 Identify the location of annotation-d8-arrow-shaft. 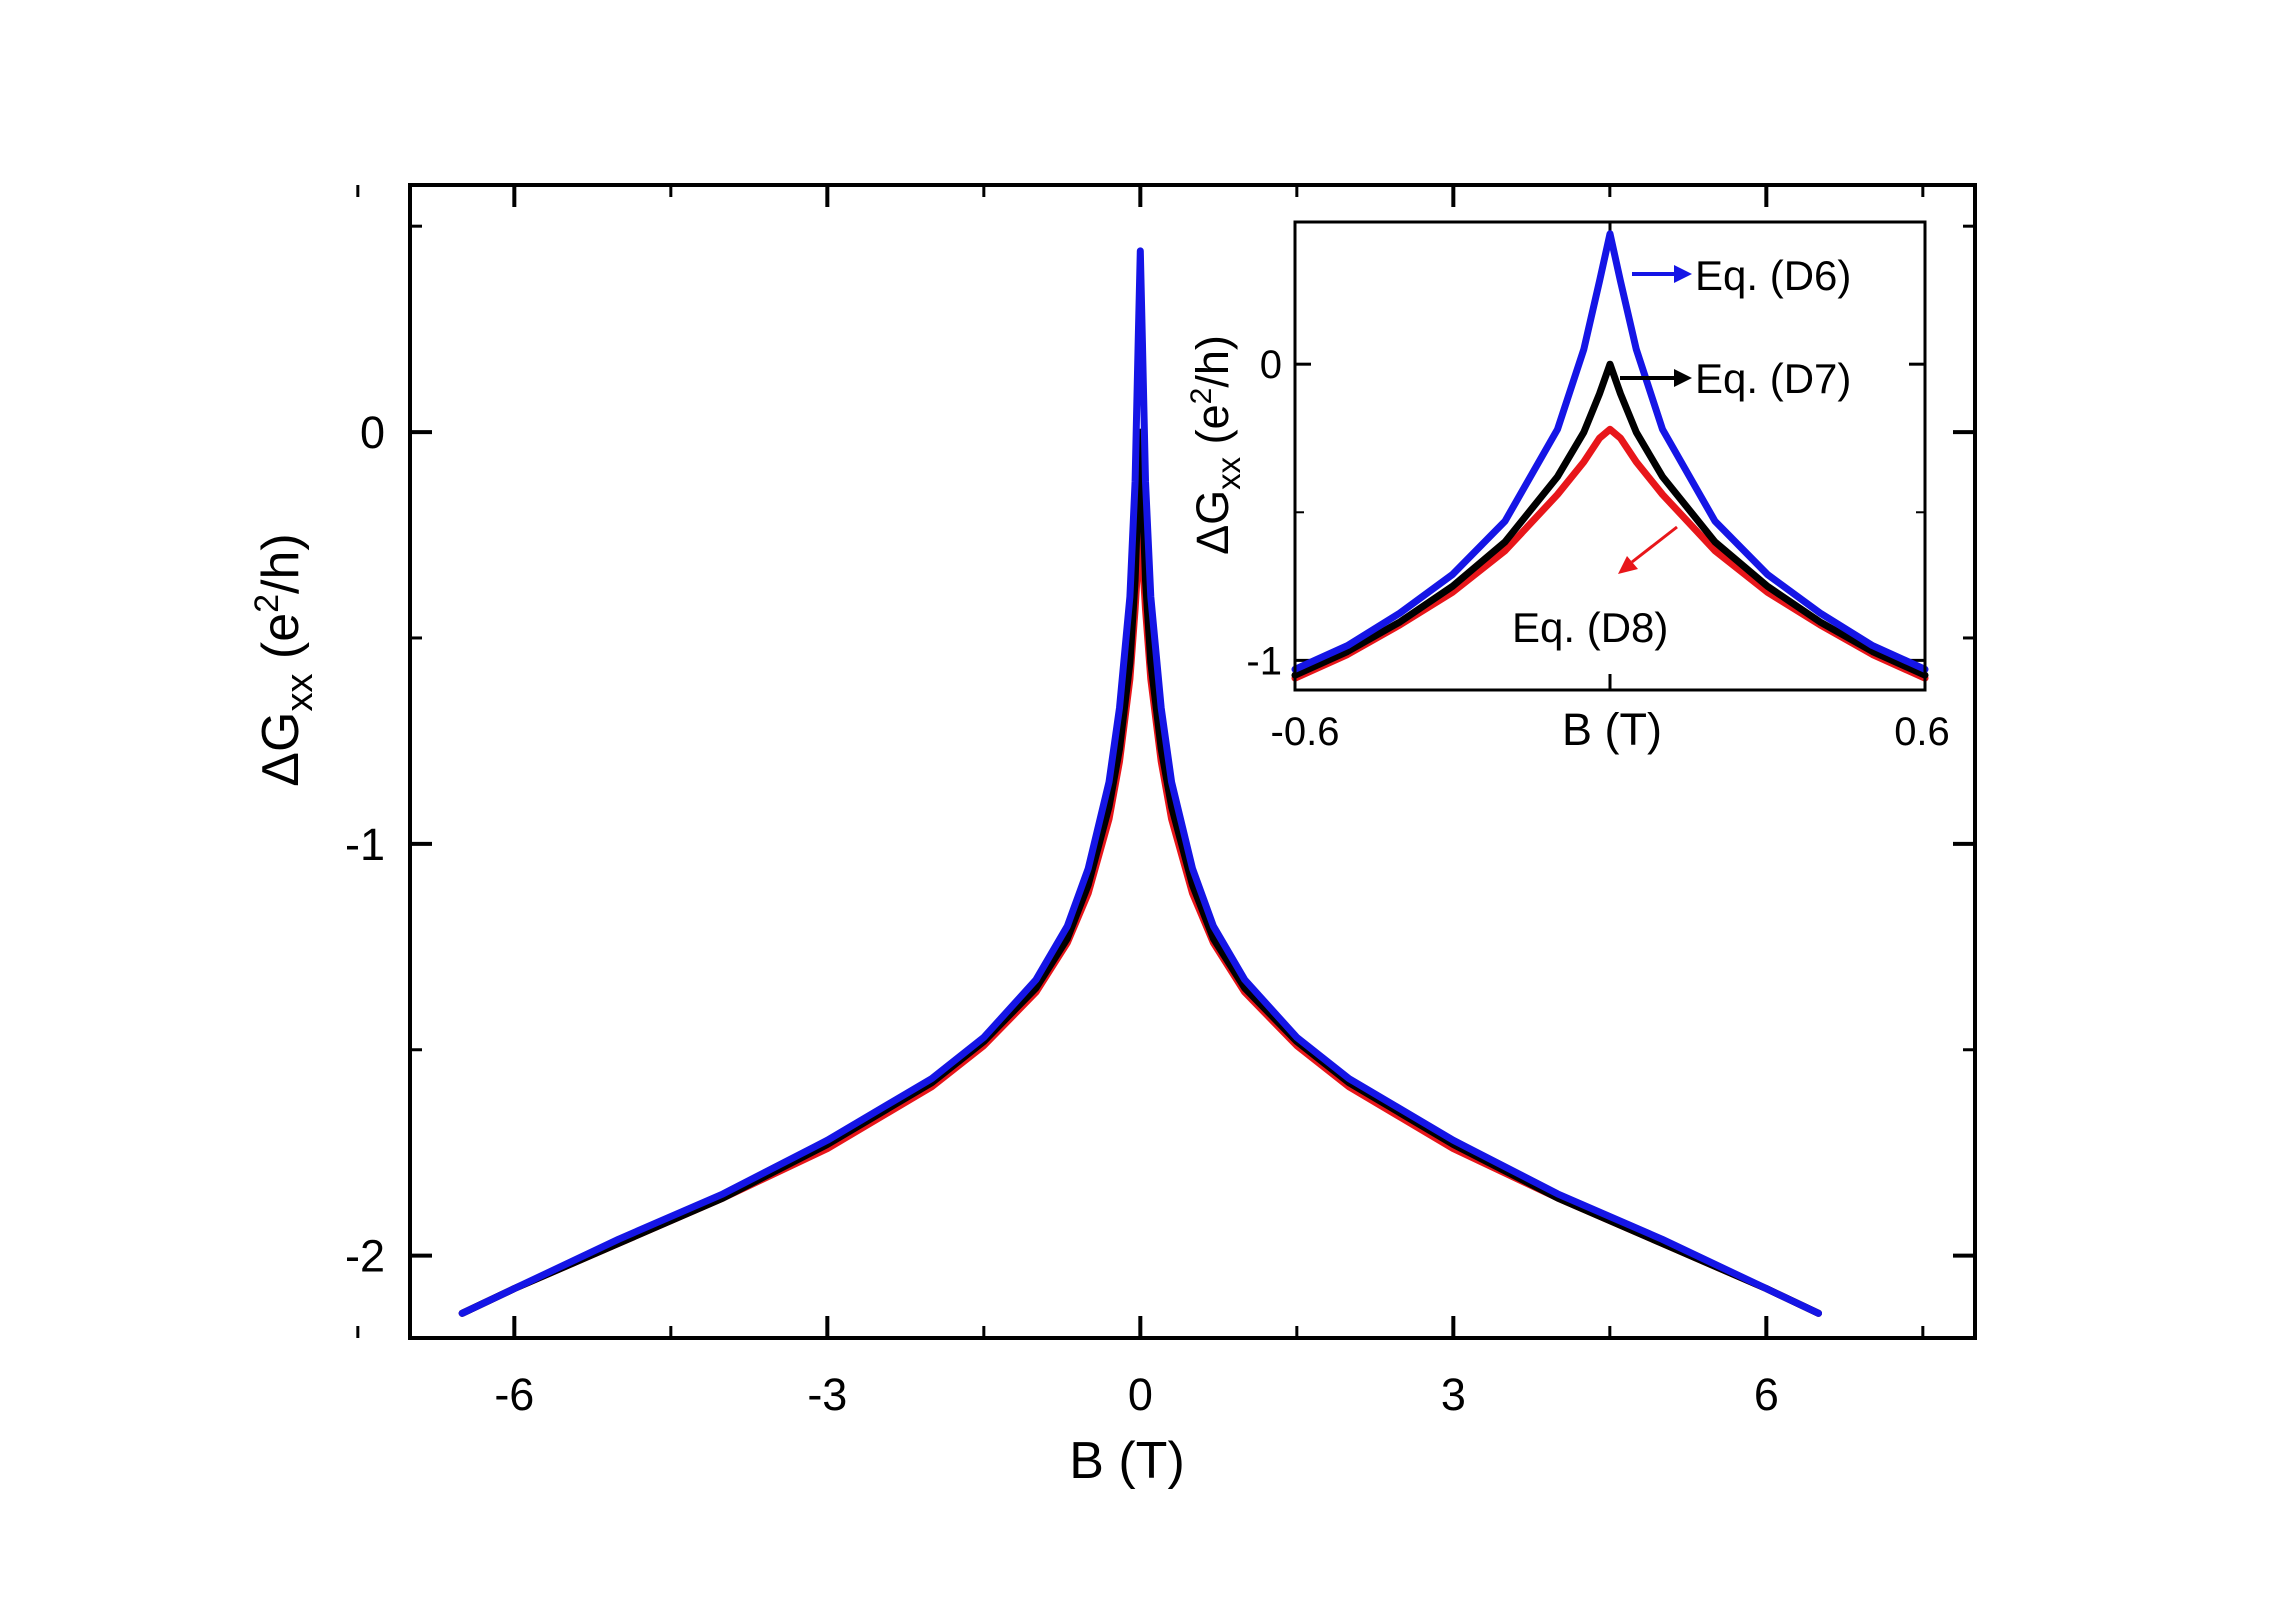
(1654, 544).